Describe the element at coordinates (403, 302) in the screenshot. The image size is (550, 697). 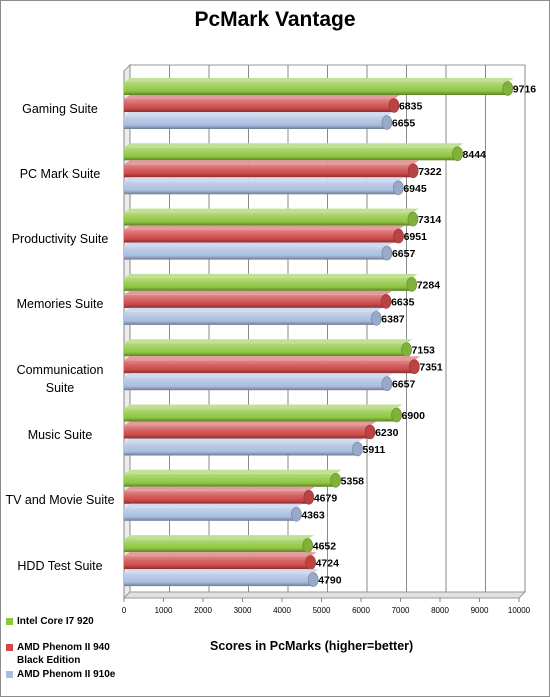
I see `data-label: 6635` at that location.